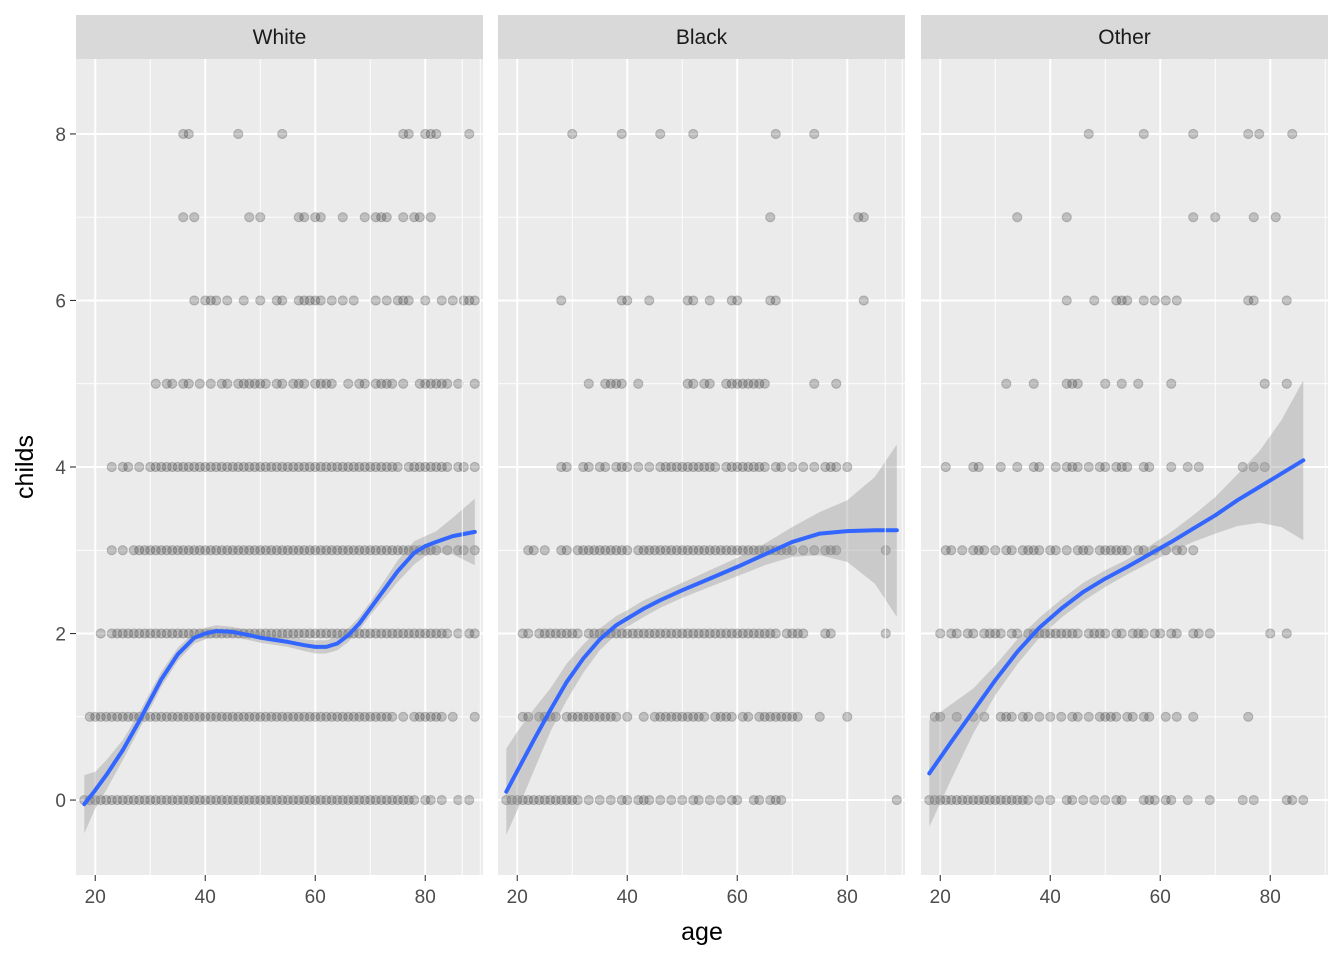 Image resolution: width=1344 pixels, height=960 pixels. Describe the element at coordinates (683, 891) in the screenshot. I see `x-axis: 20 40 60 80 20 40 60 80 20 40 60 80` at that location.